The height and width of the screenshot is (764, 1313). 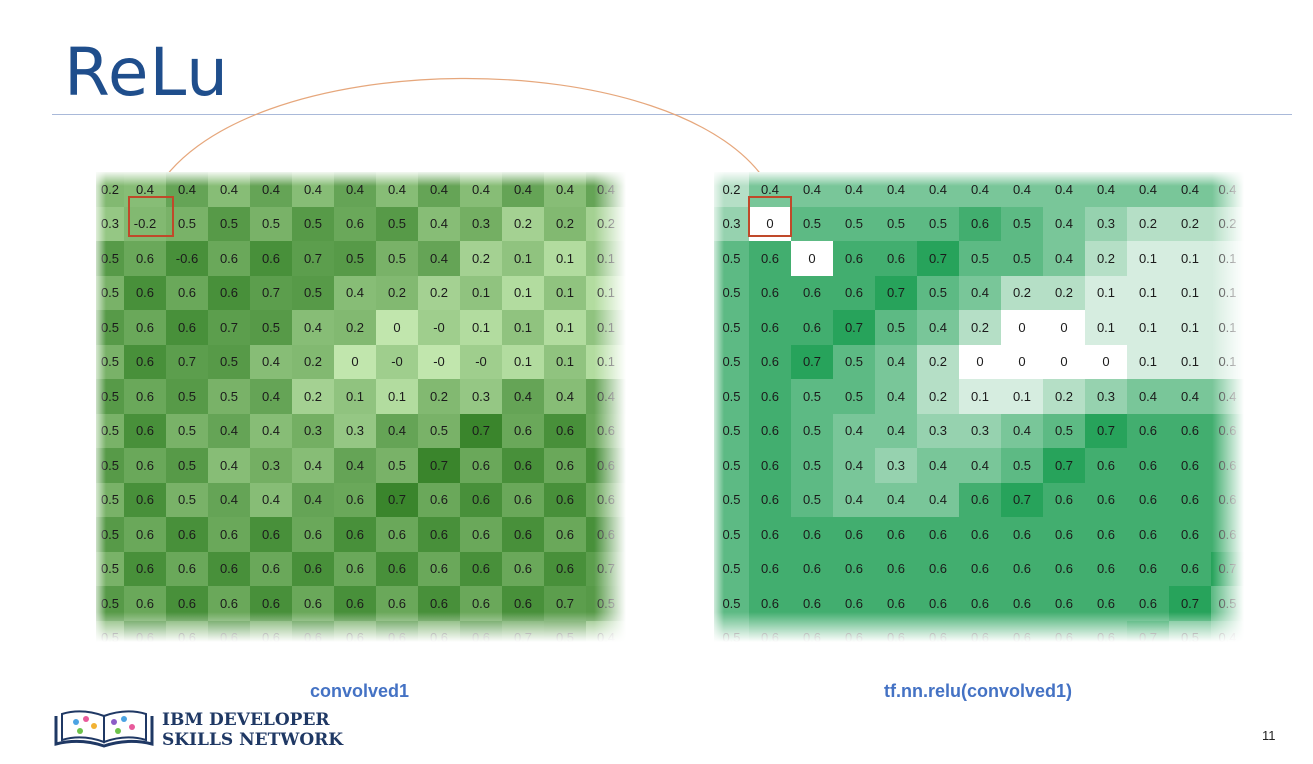 I want to click on logo-line-2: SKILLS NETWORK, so click(x=253, y=740).